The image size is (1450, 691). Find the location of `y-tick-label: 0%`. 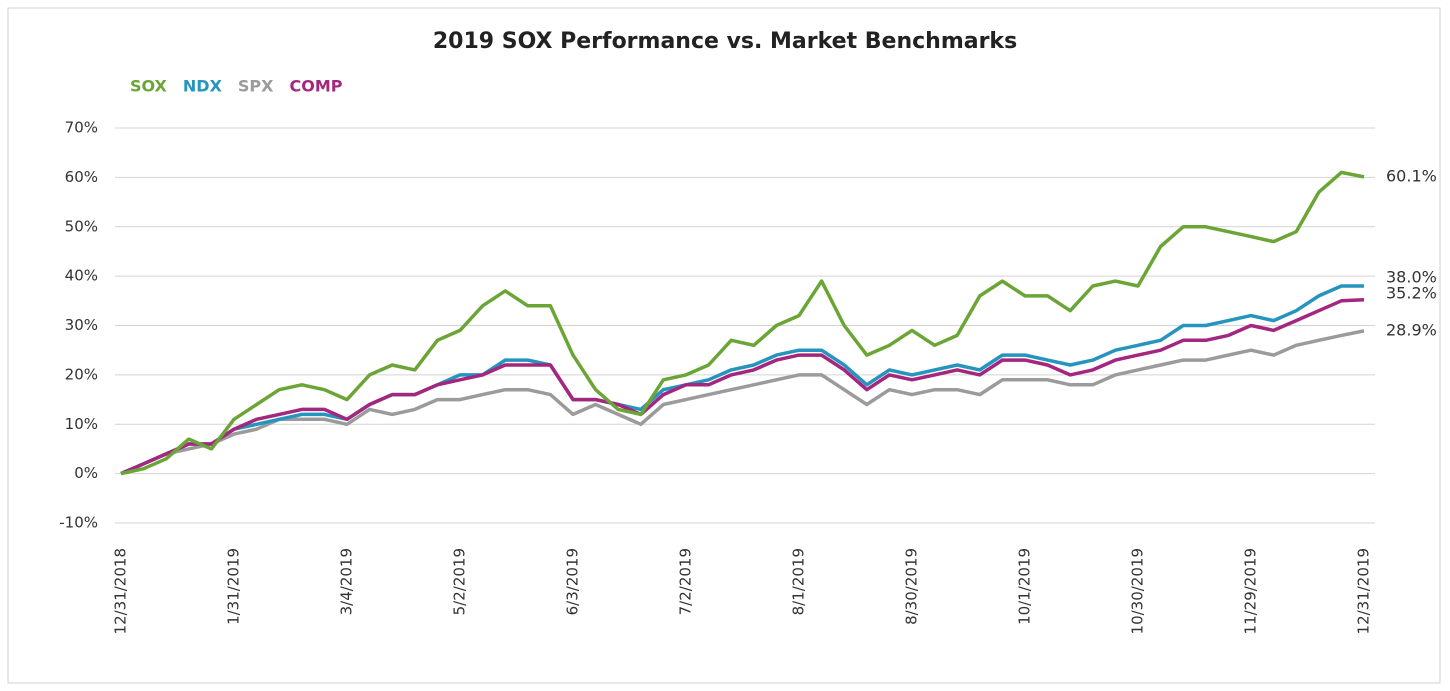

y-tick-label: 0% is located at coordinates (86, 473).